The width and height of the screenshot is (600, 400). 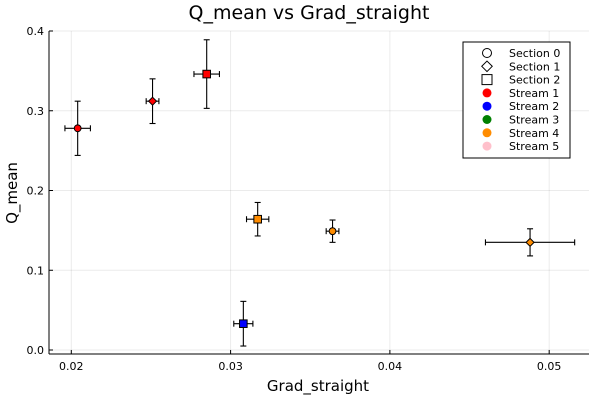 What do you see at coordinates (36, 270) in the screenshot?
I see `y-tick-label: 0.1` at bounding box center [36, 270].